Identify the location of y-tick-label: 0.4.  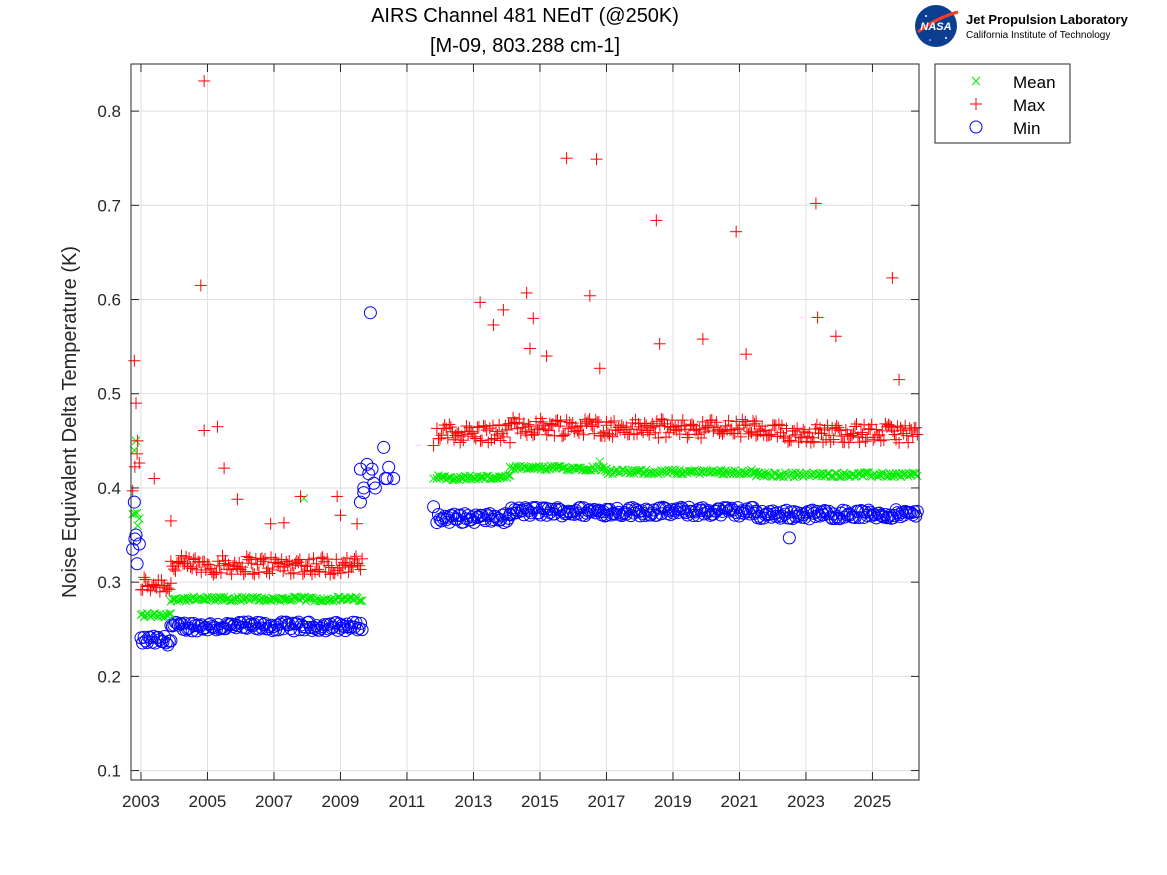
(109, 488).